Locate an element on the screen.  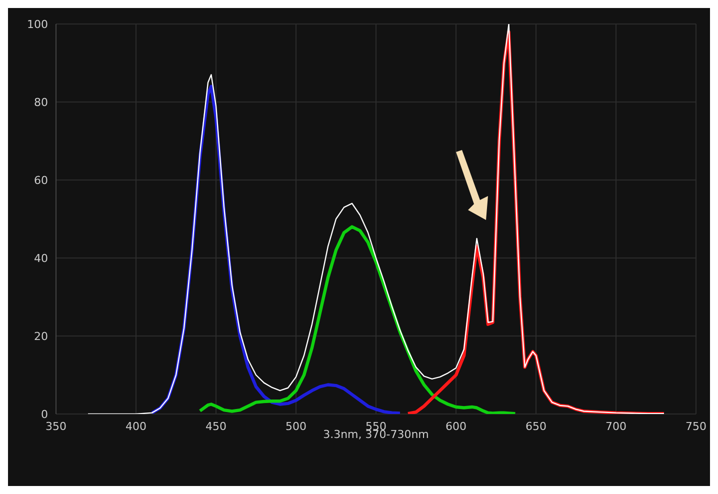
x-tick-label: 400 is located at coordinates (136, 426).